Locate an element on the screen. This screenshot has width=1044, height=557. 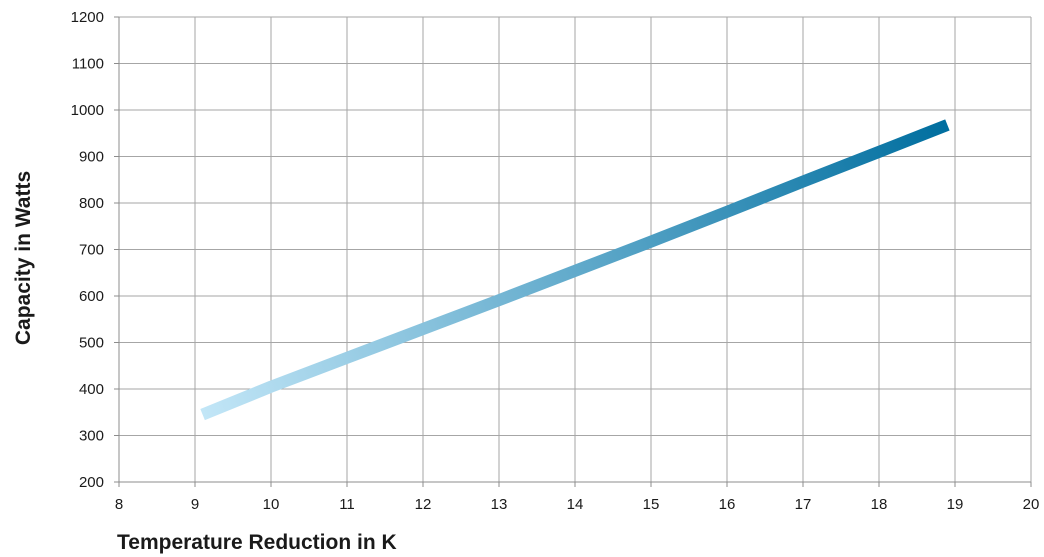
x-axis-title: Temperature Reduction in K is located at coordinates (257, 542).